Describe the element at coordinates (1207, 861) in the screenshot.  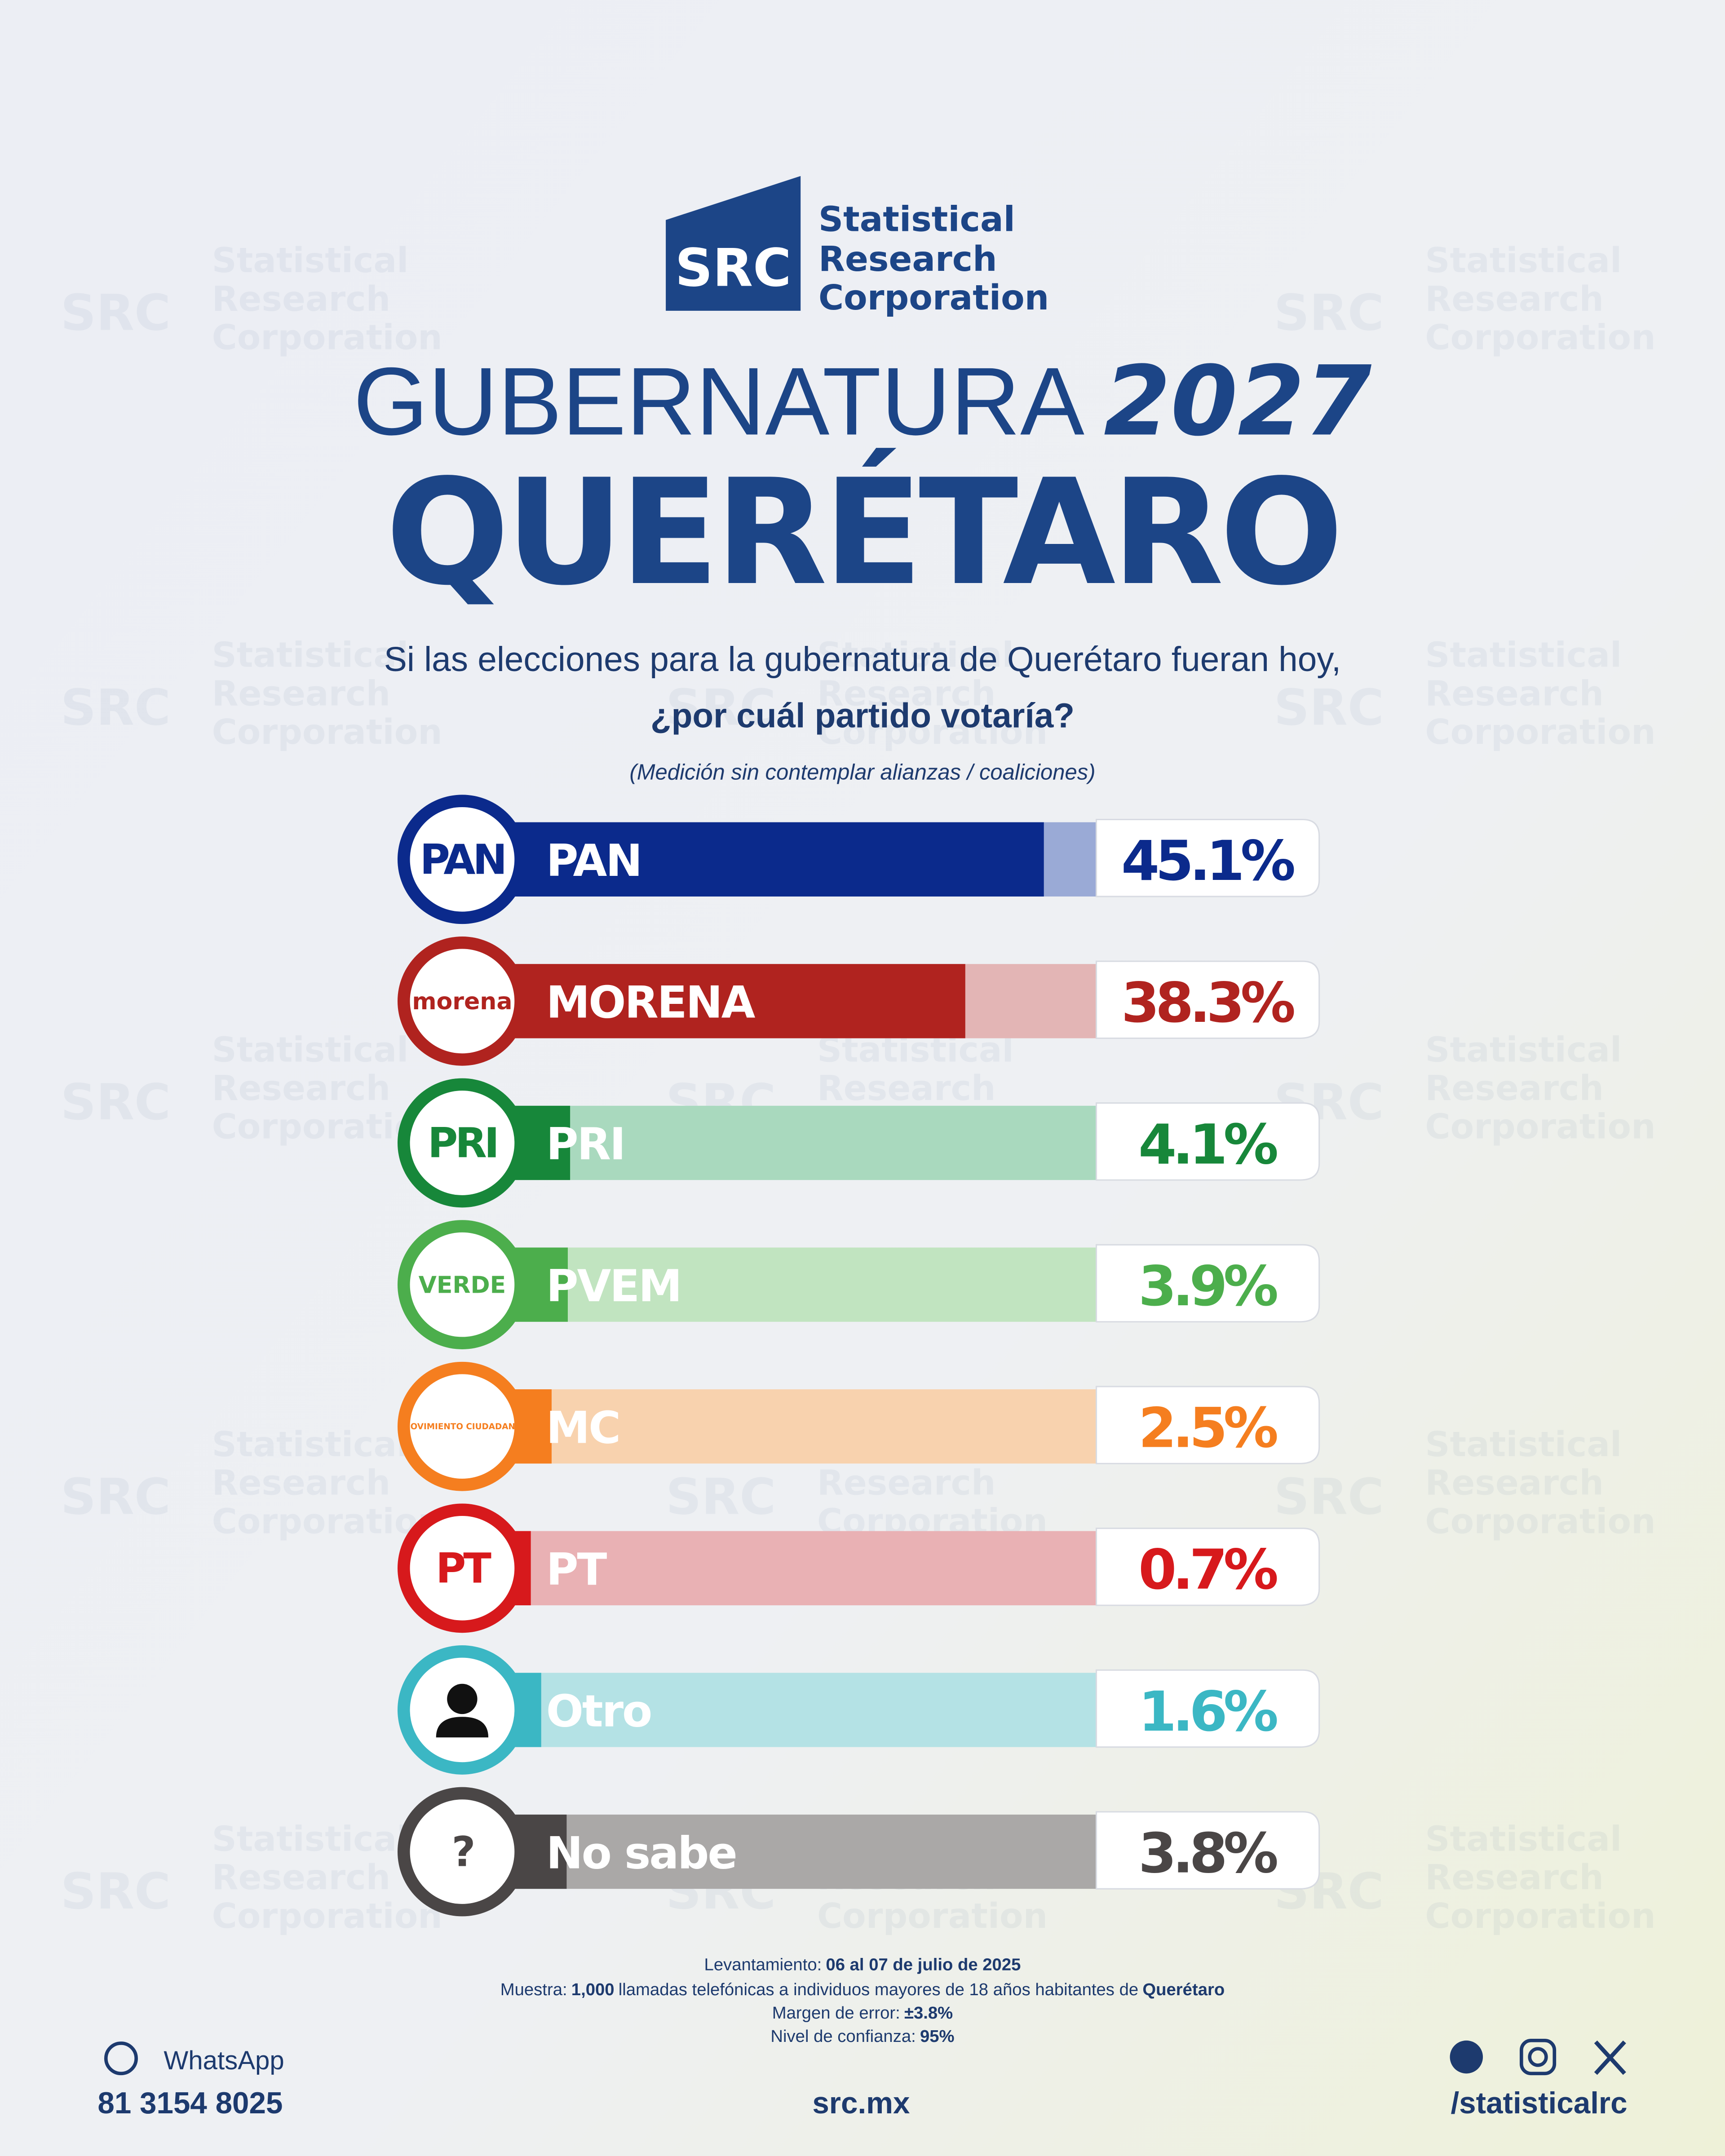
I see `value-label: 45.1%` at that location.